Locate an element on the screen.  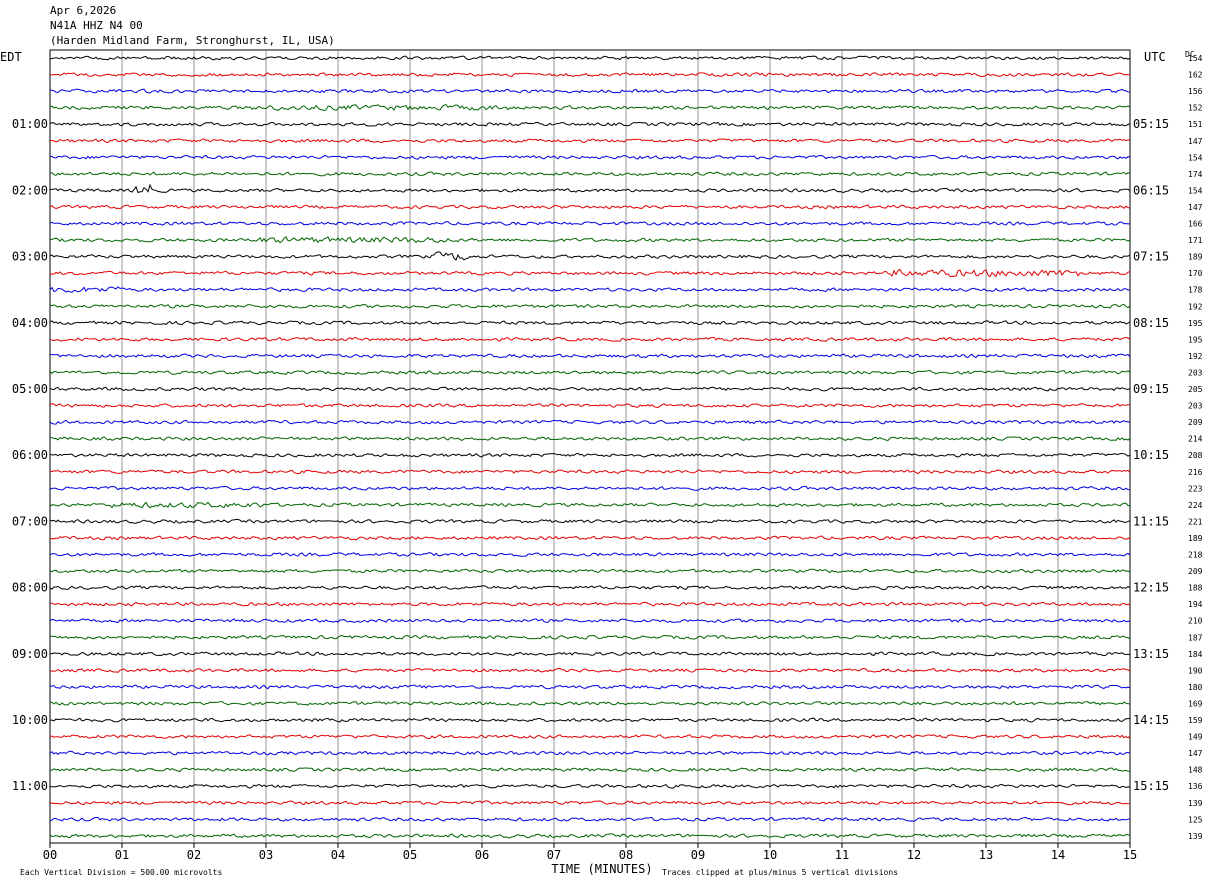
edt-time-label: 05:00 is located at coordinates (30, 389).